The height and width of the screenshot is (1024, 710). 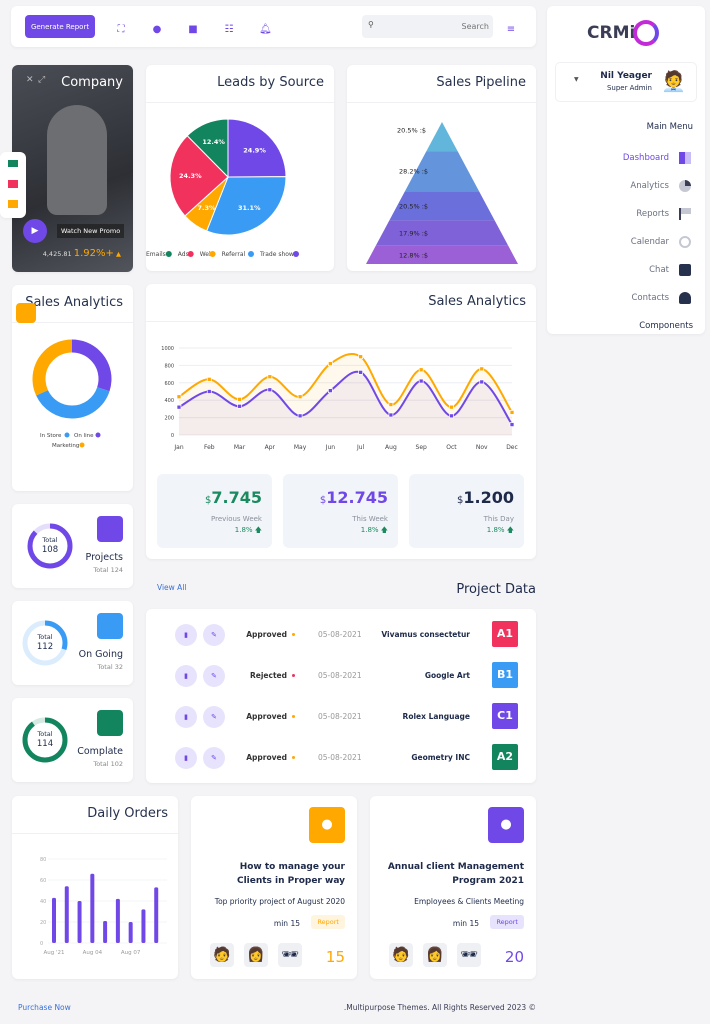 What do you see at coordinates (256, 955) in the screenshot?
I see `avatar: 👩` at bounding box center [256, 955].